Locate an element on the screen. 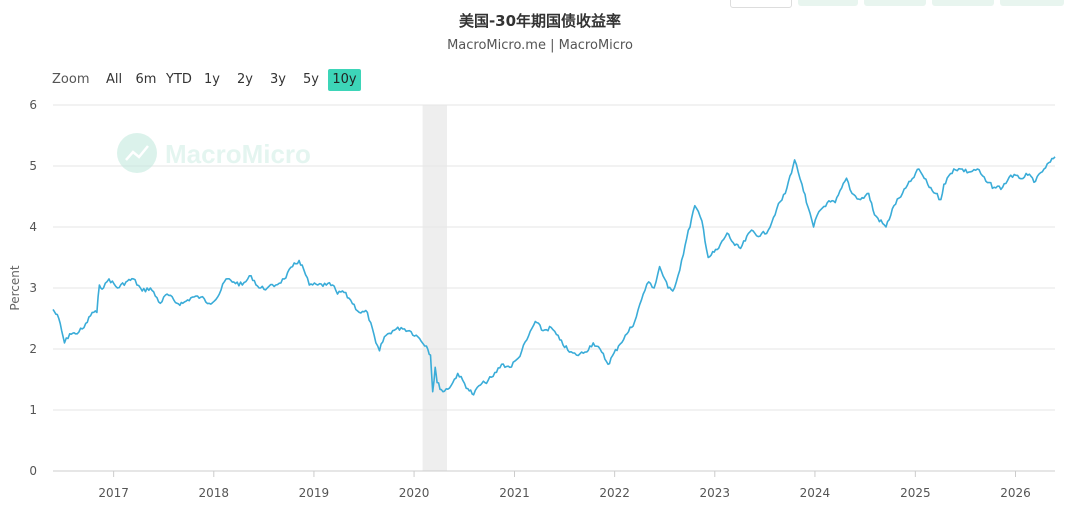  y-axis-title: Percent is located at coordinates (15, 287).